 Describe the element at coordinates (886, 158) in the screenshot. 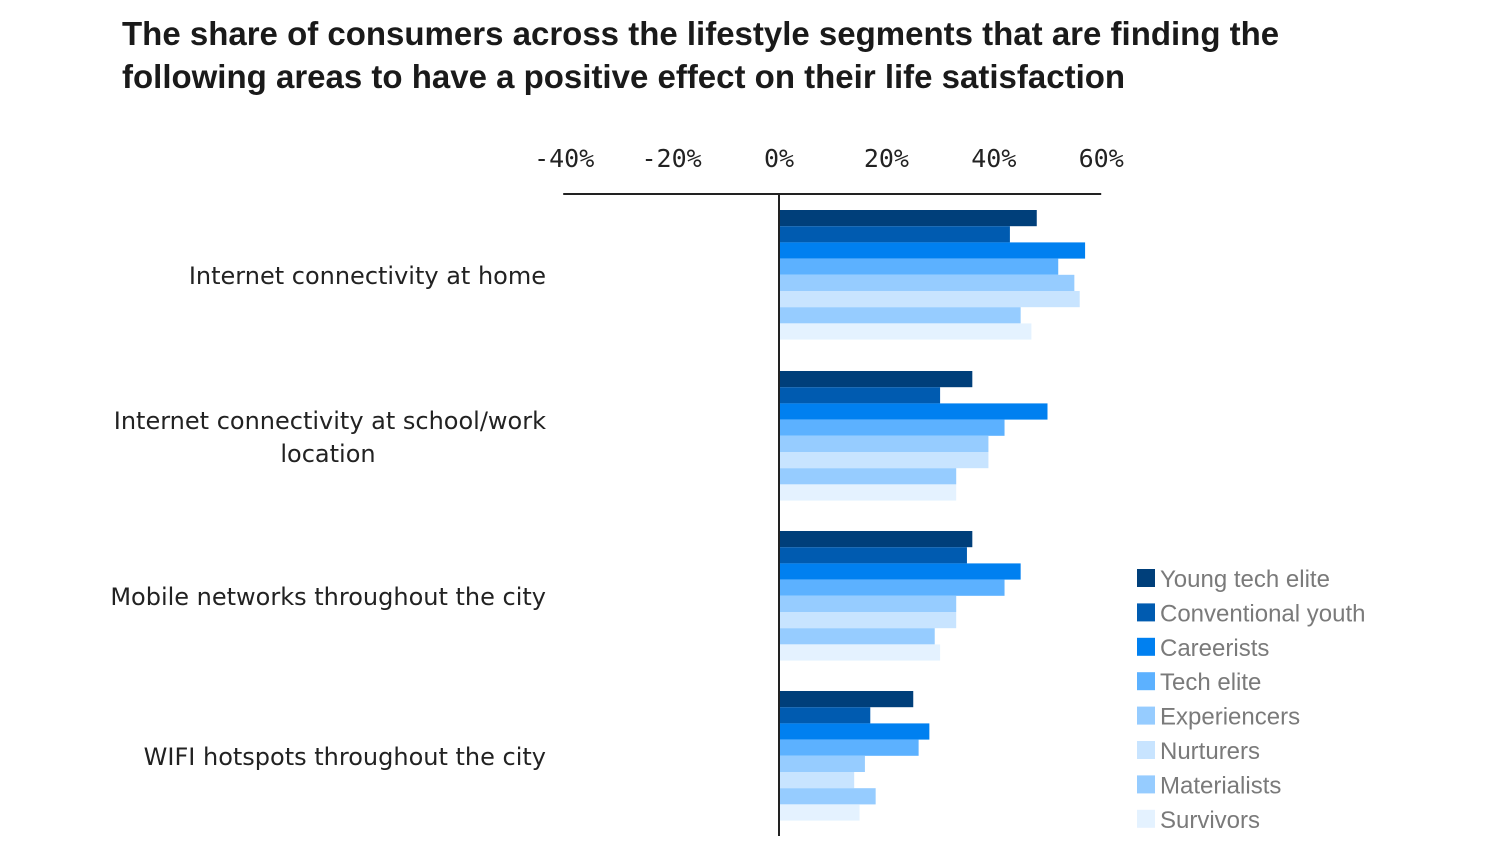

I see `x-tick-label: 20%` at that location.